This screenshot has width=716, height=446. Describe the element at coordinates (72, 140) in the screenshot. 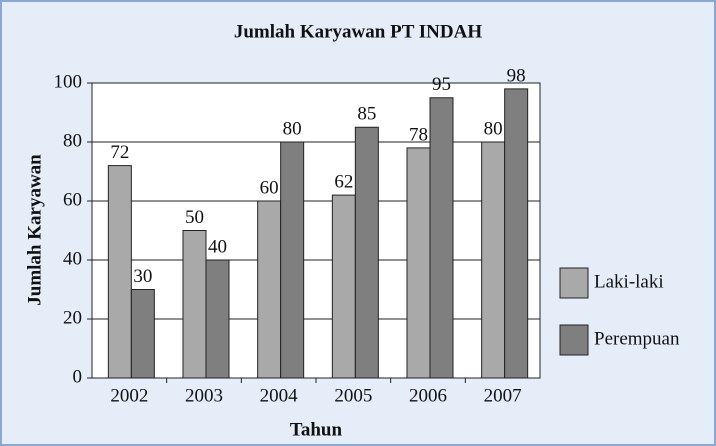

I see `y-tick-label: 80` at that location.